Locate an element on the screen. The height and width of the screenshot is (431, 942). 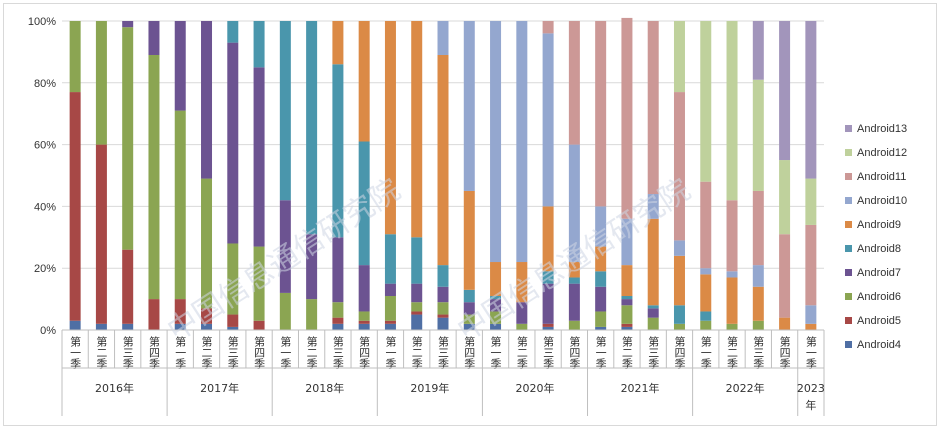
year-label: 2019年 is located at coordinates (429, 388).